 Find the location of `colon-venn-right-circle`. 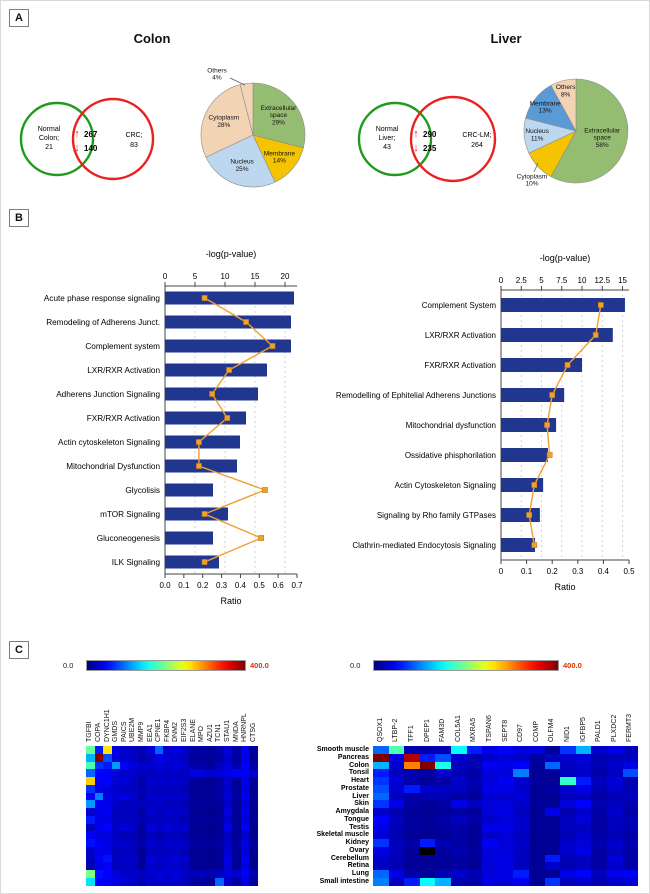

colon-venn-right-circle is located at coordinates (113, 139).